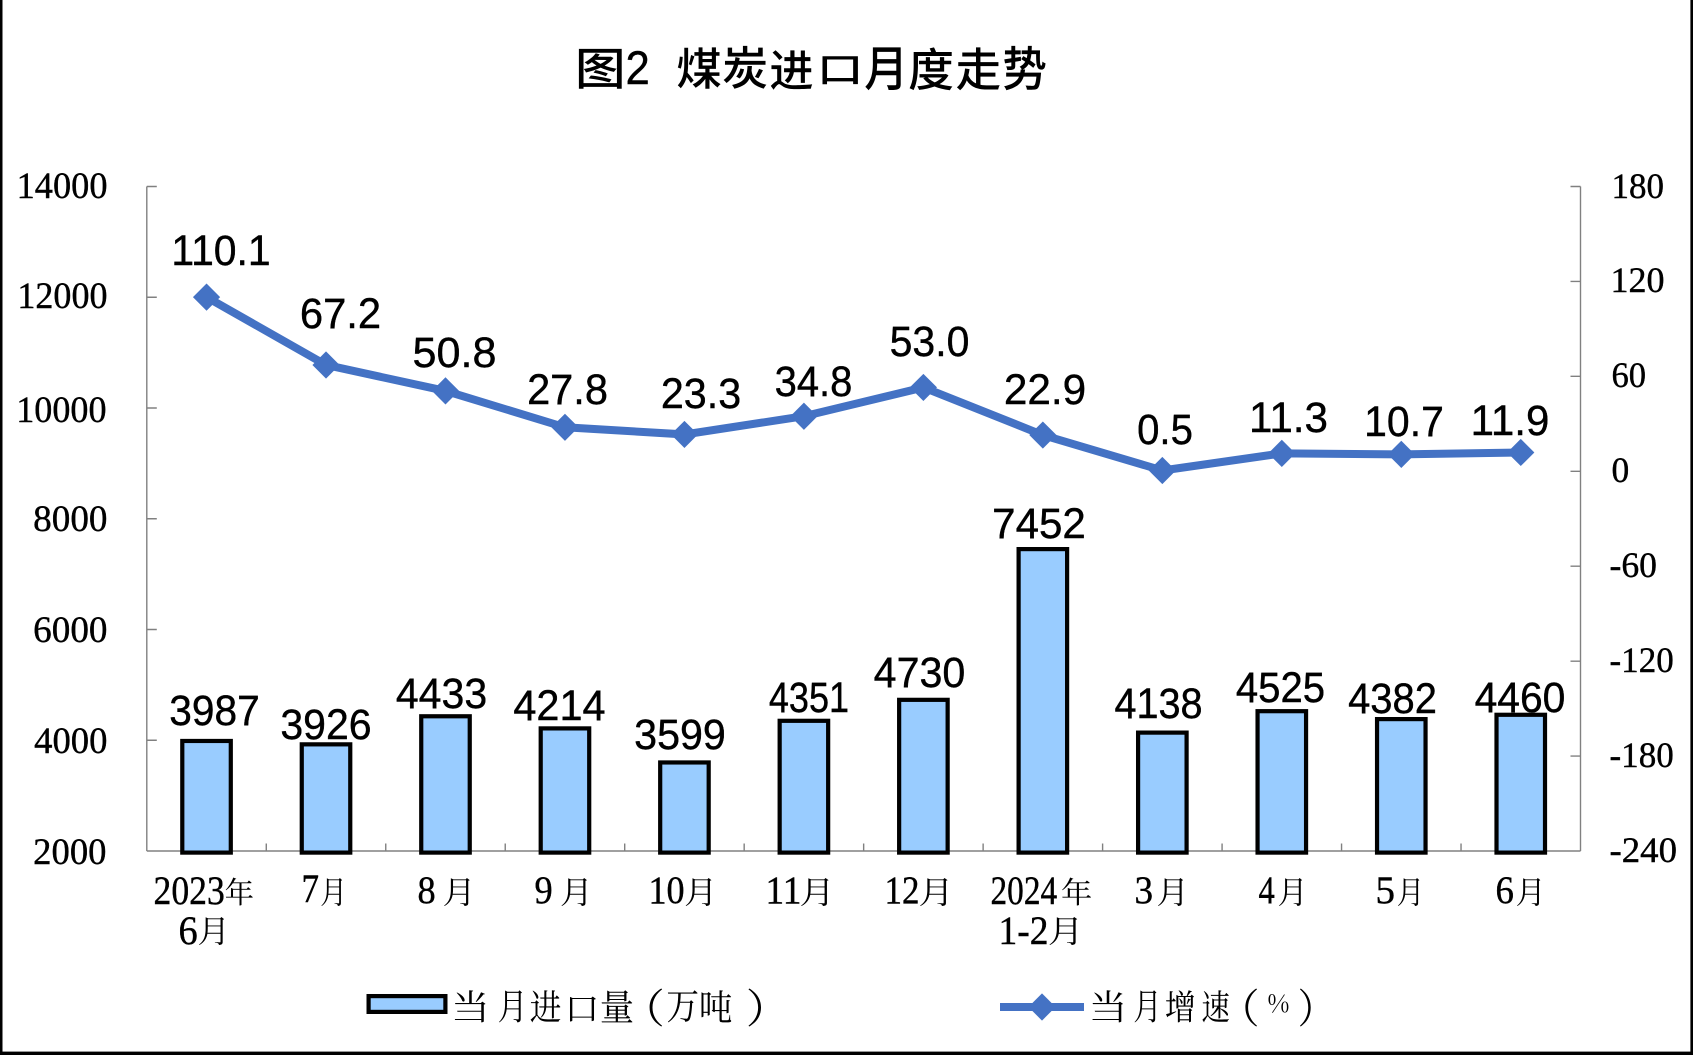 Image resolution: width=1693 pixels, height=1060 pixels. What do you see at coordinates (1629, 375) in the screenshot?
I see `svg-text: 60` at bounding box center [1629, 375].